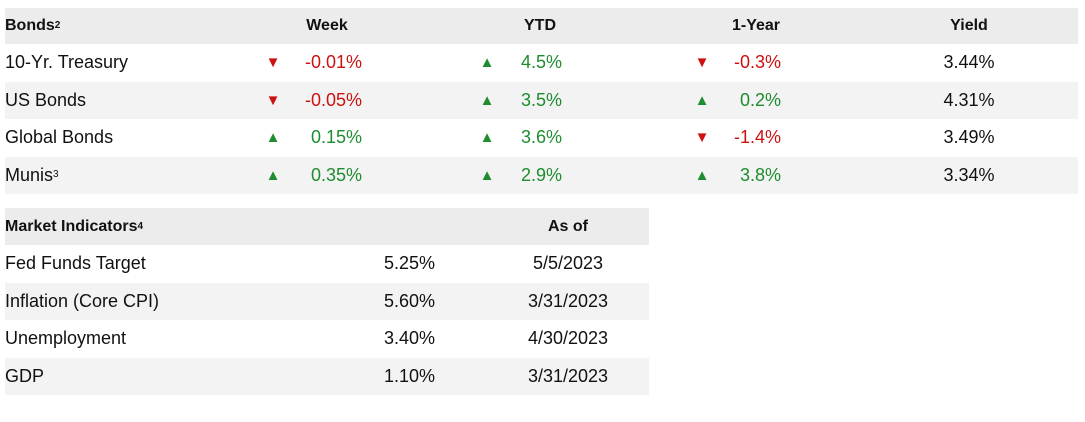 This screenshot has height=422, width=1085. Describe the element at coordinates (757, 62) in the screenshot. I see `bond-year-value: -0.3%` at that location.